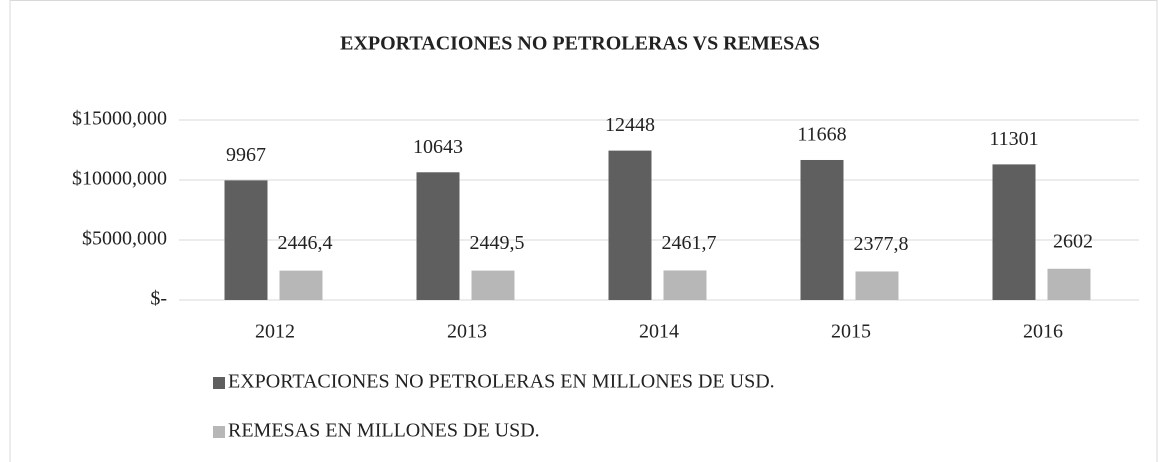 This screenshot has height=462, width=1158. What do you see at coordinates (851, 332) in the screenshot?
I see `x-tick-label: 2015` at bounding box center [851, 332].